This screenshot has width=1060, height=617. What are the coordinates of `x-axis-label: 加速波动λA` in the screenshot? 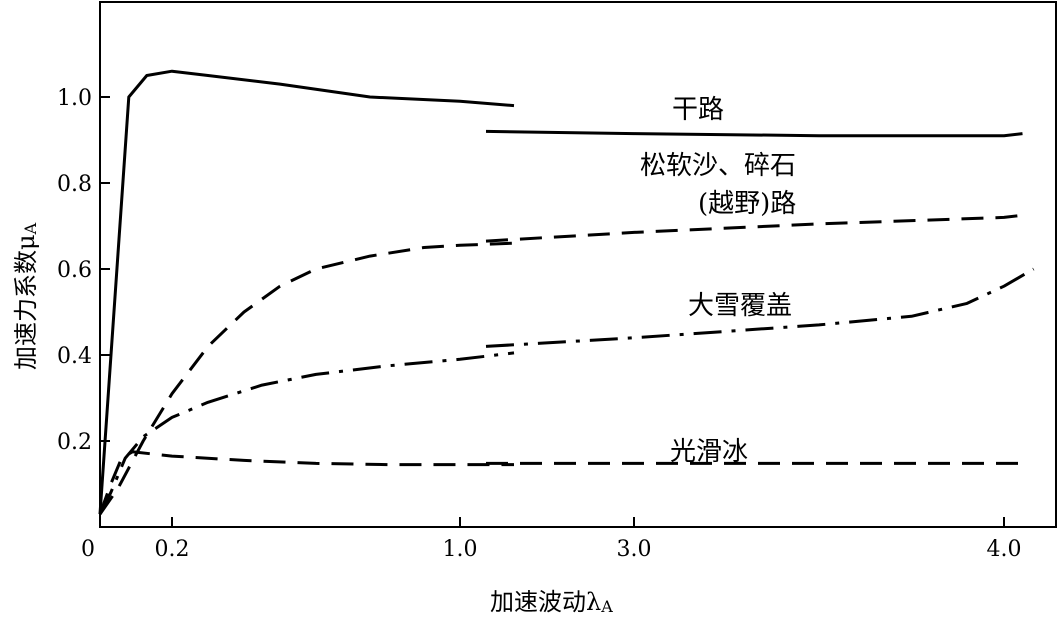 It's located at (551, 602).